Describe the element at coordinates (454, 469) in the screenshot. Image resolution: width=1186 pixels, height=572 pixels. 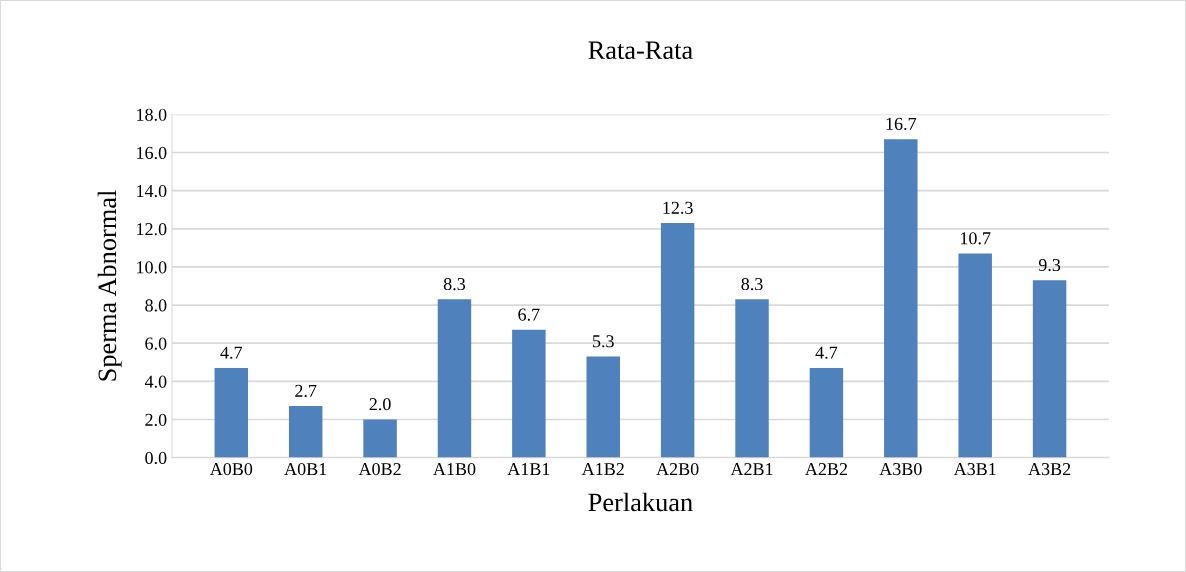
I see `x-tick-label: A1B0` at that location.